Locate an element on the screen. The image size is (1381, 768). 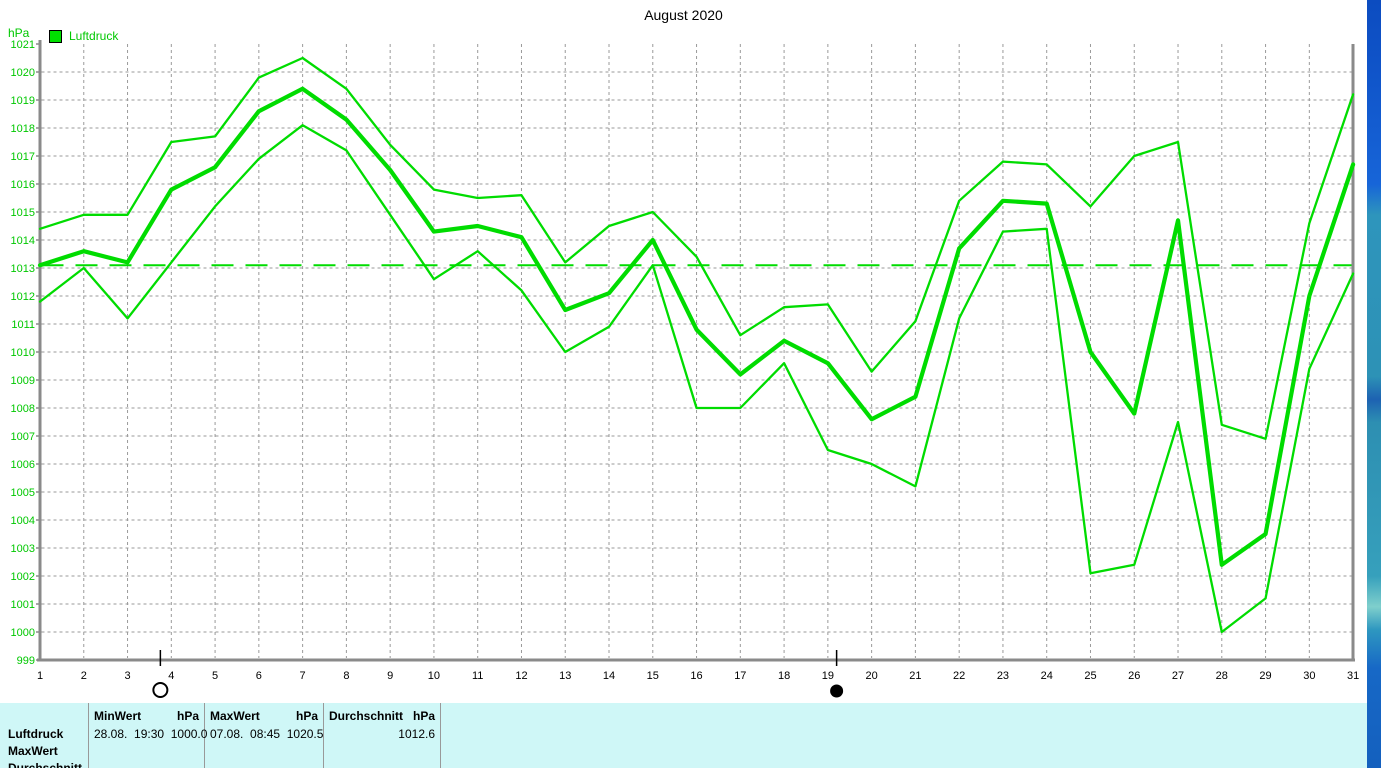
y-axis-tick-label: 1004 is located at coordinates (23, 521).